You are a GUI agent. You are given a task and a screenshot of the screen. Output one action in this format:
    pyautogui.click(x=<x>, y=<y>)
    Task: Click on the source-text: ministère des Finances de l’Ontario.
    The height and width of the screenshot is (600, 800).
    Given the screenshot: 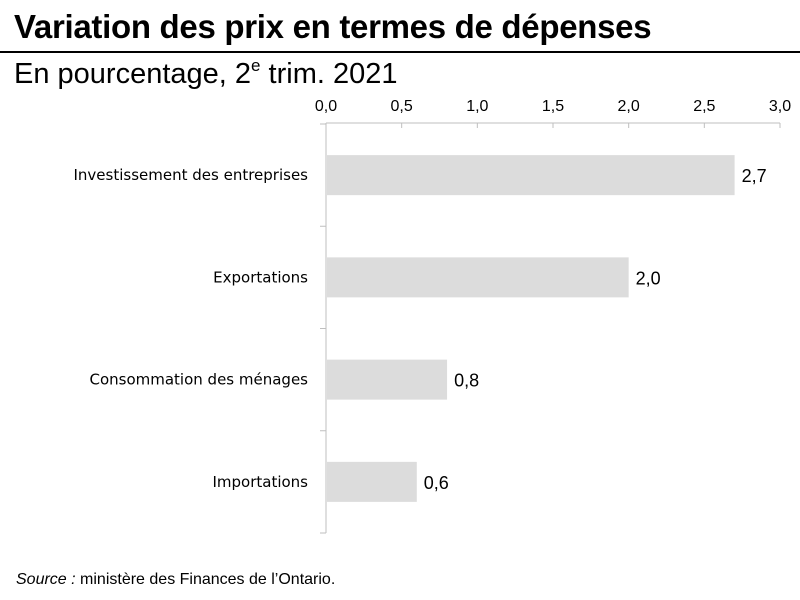 What is the action you would take?
    pyautogui.click(x=205, y=579)
    